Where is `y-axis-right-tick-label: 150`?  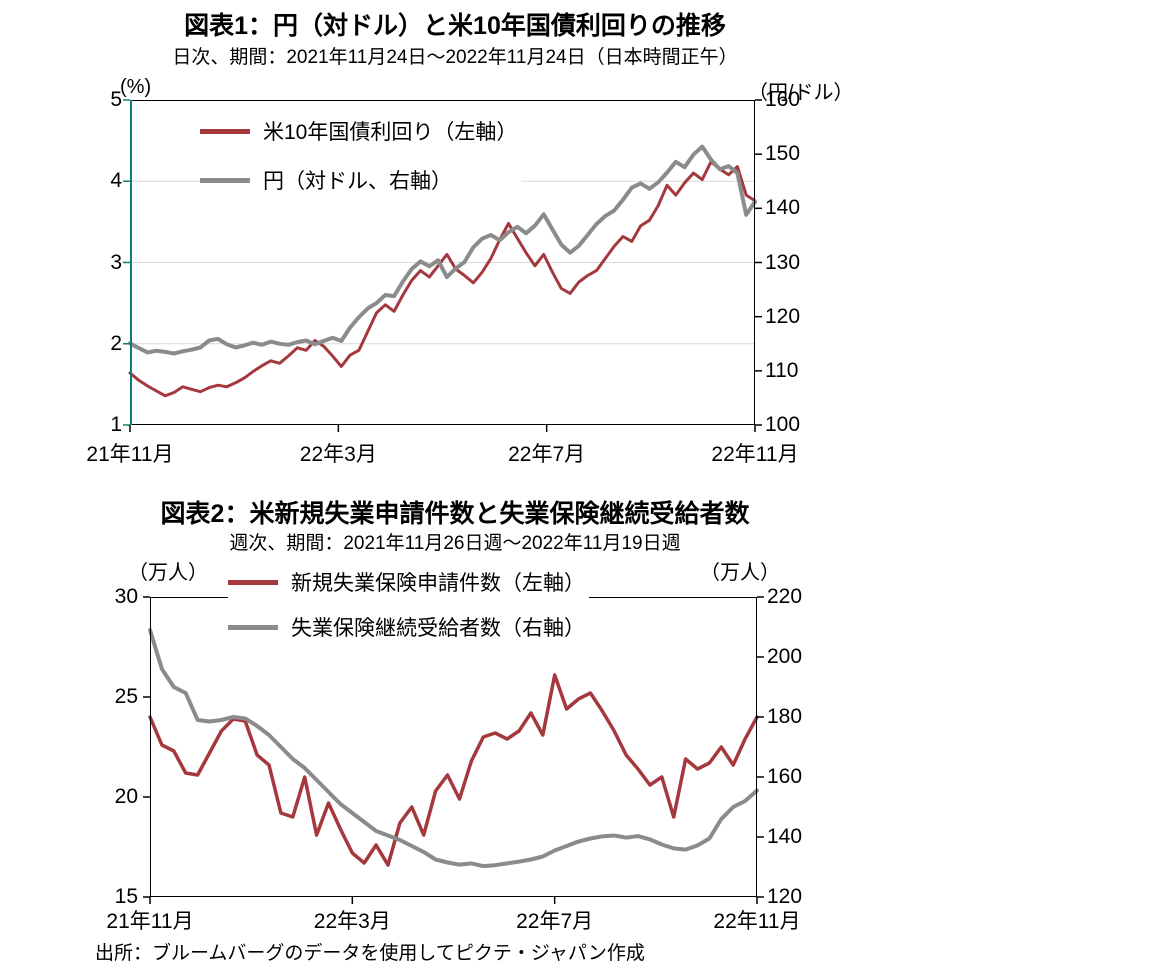
y-axis-right-tick-label: 150 is located at coordinates (783, 154).